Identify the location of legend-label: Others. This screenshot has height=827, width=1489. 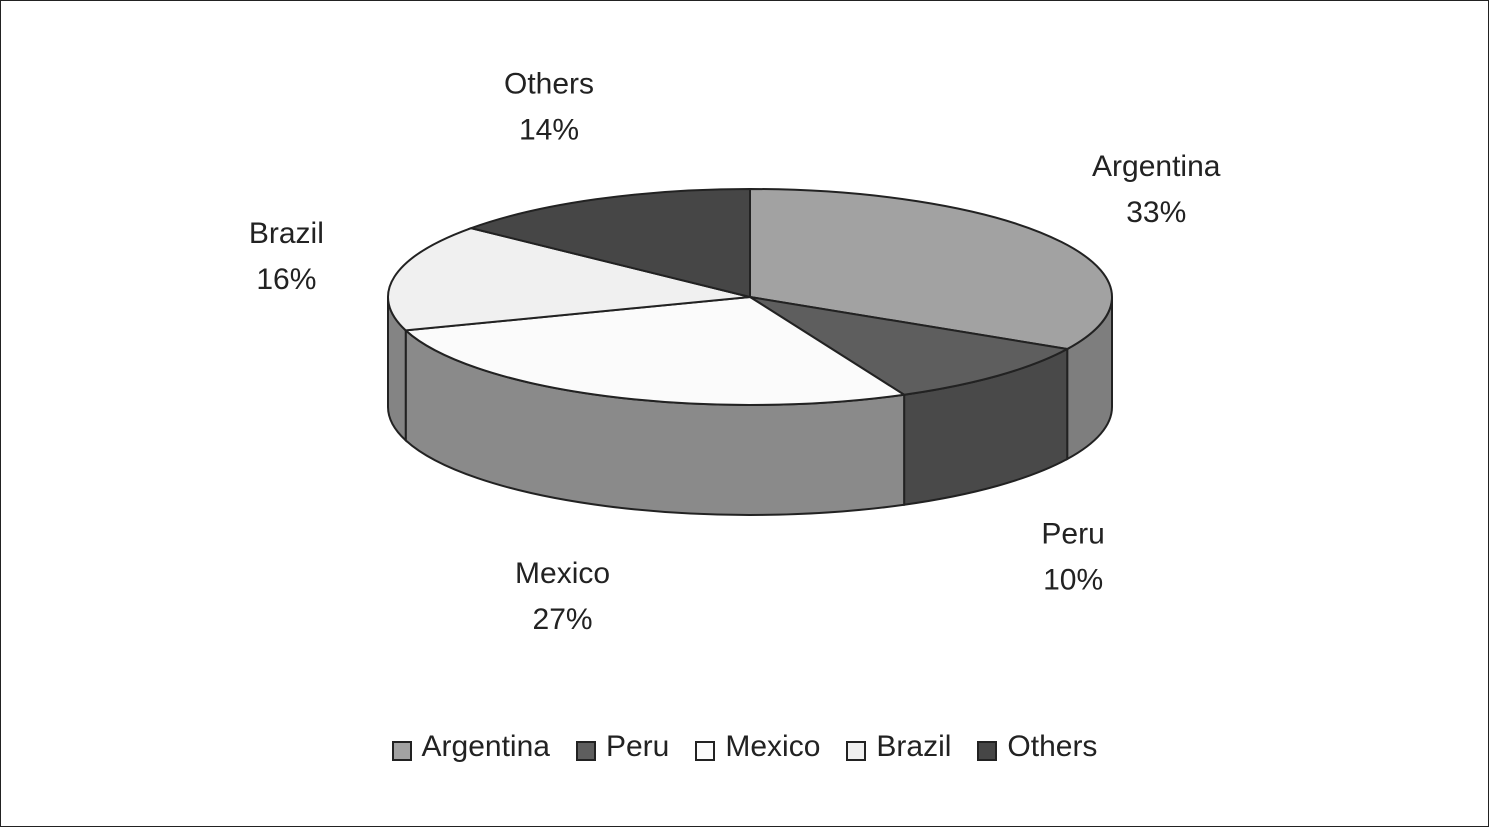
(1052, 746).